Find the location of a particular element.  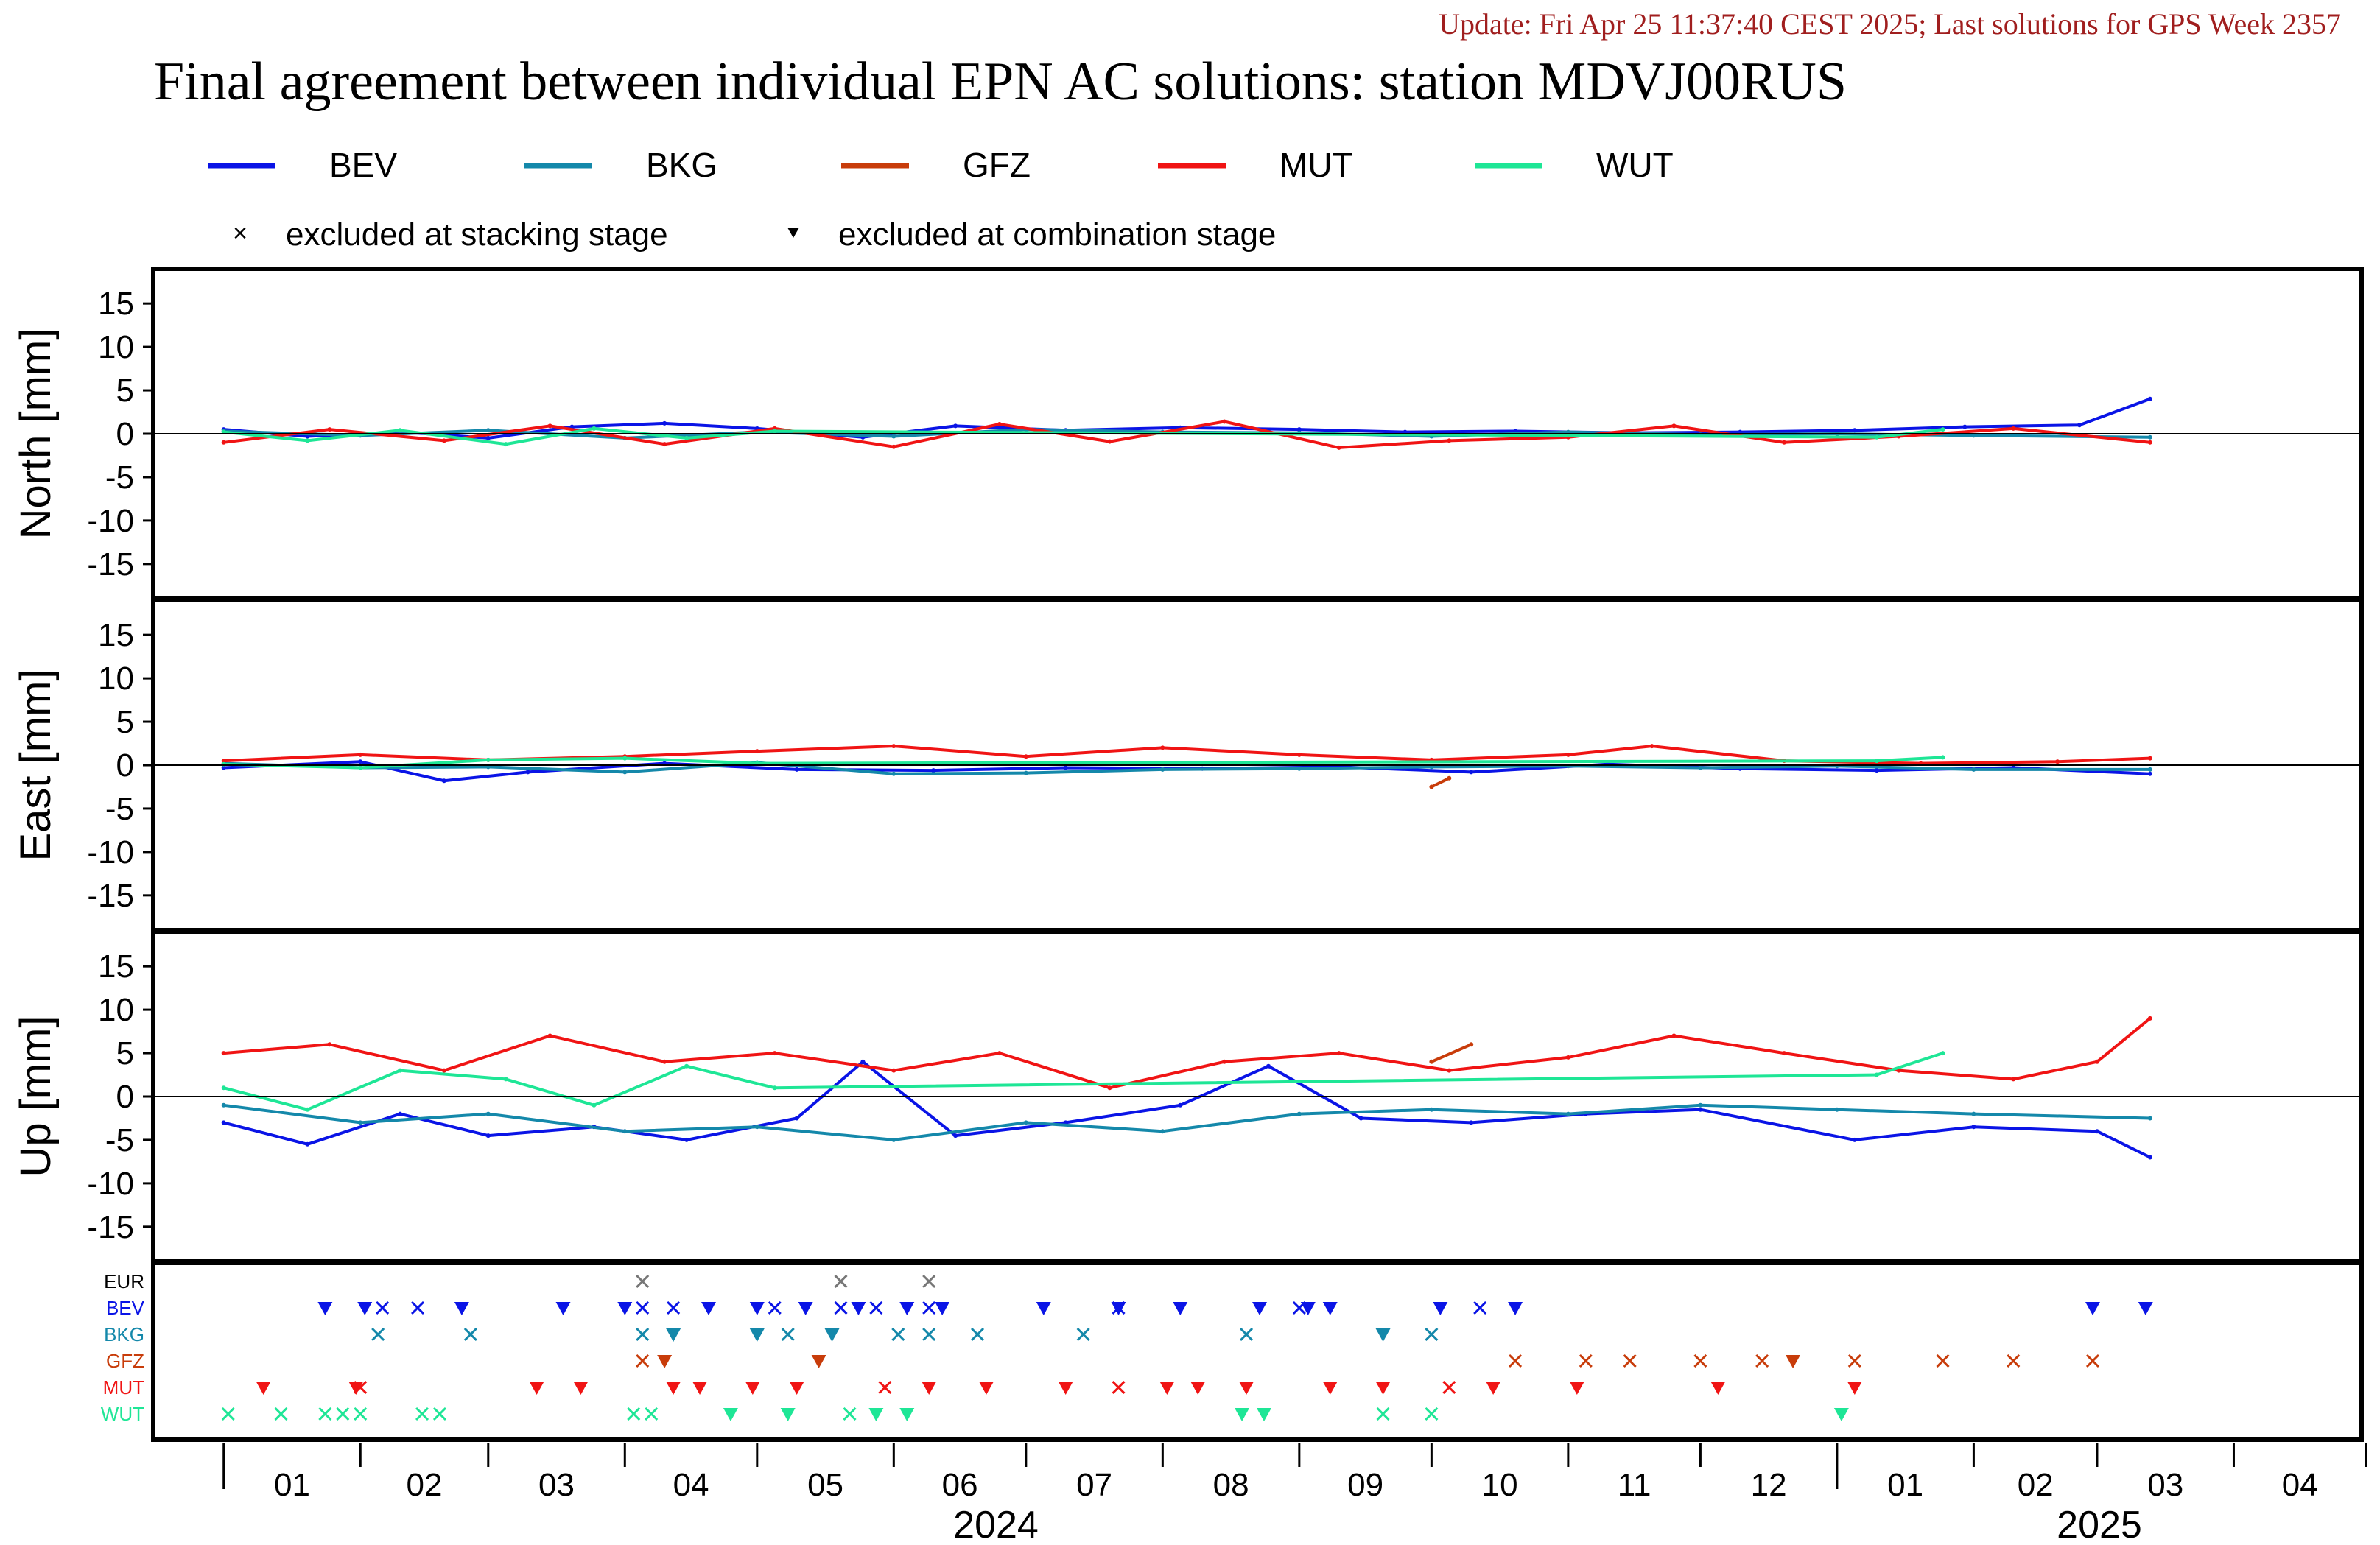

exclusion-row-label-gfz: GFZ is located at coordinates (125, 1361).